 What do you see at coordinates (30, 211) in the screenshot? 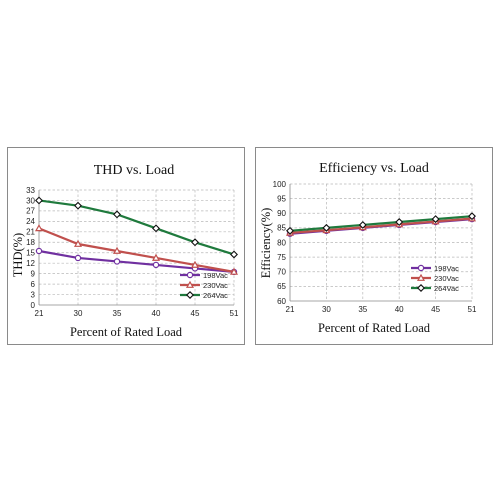
I see `y-tick-label: 27` at bounding box center [30, 211].